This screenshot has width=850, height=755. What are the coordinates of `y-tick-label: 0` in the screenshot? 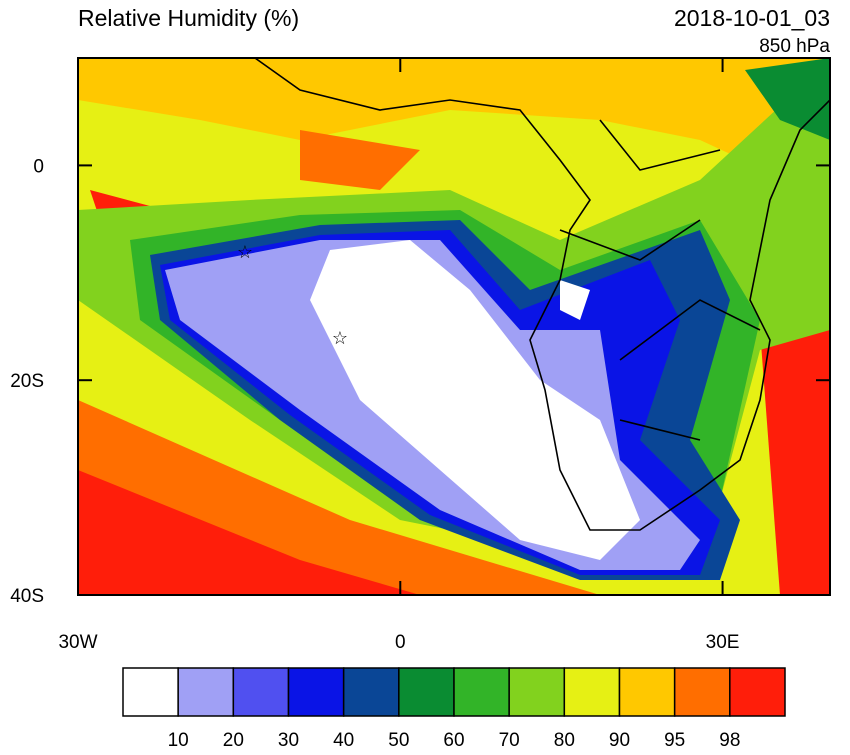 It's located at (38, 166).